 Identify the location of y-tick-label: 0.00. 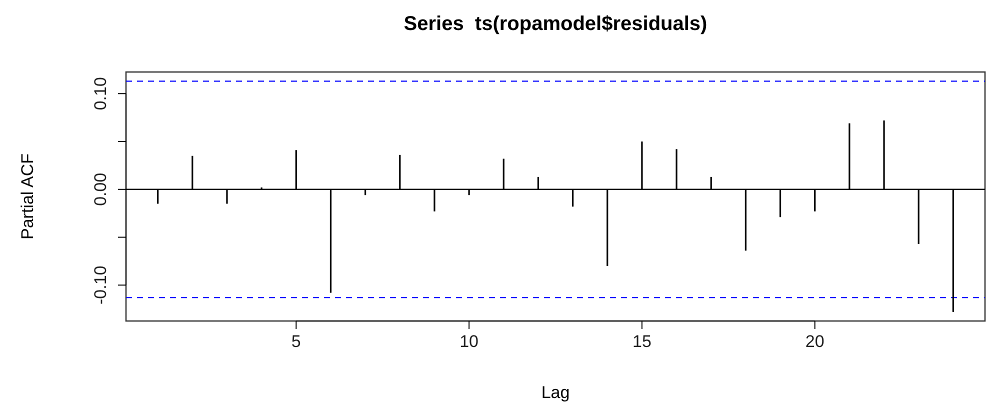
(100, 189).